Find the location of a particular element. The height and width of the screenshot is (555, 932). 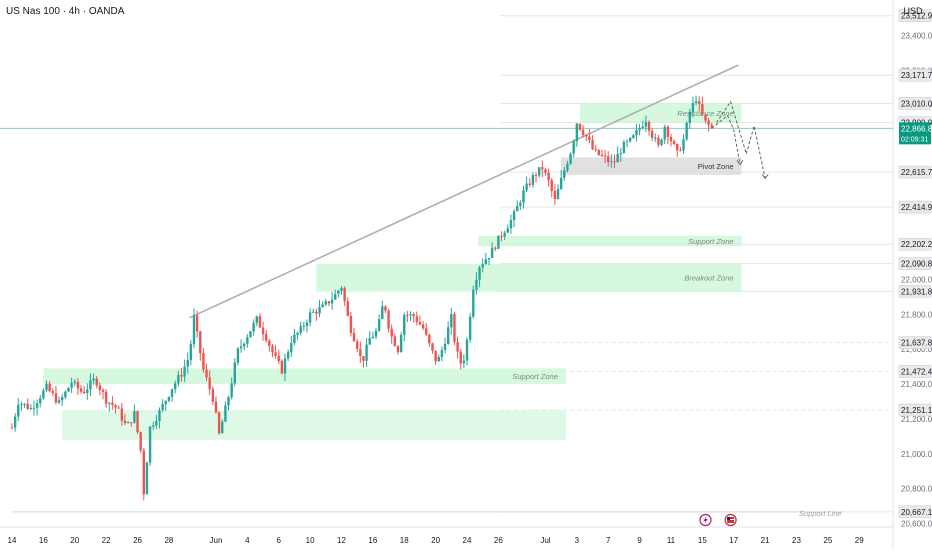

symbol-title: US Nas 100 · 4h · OANDA is located at coordinates (65, 11).